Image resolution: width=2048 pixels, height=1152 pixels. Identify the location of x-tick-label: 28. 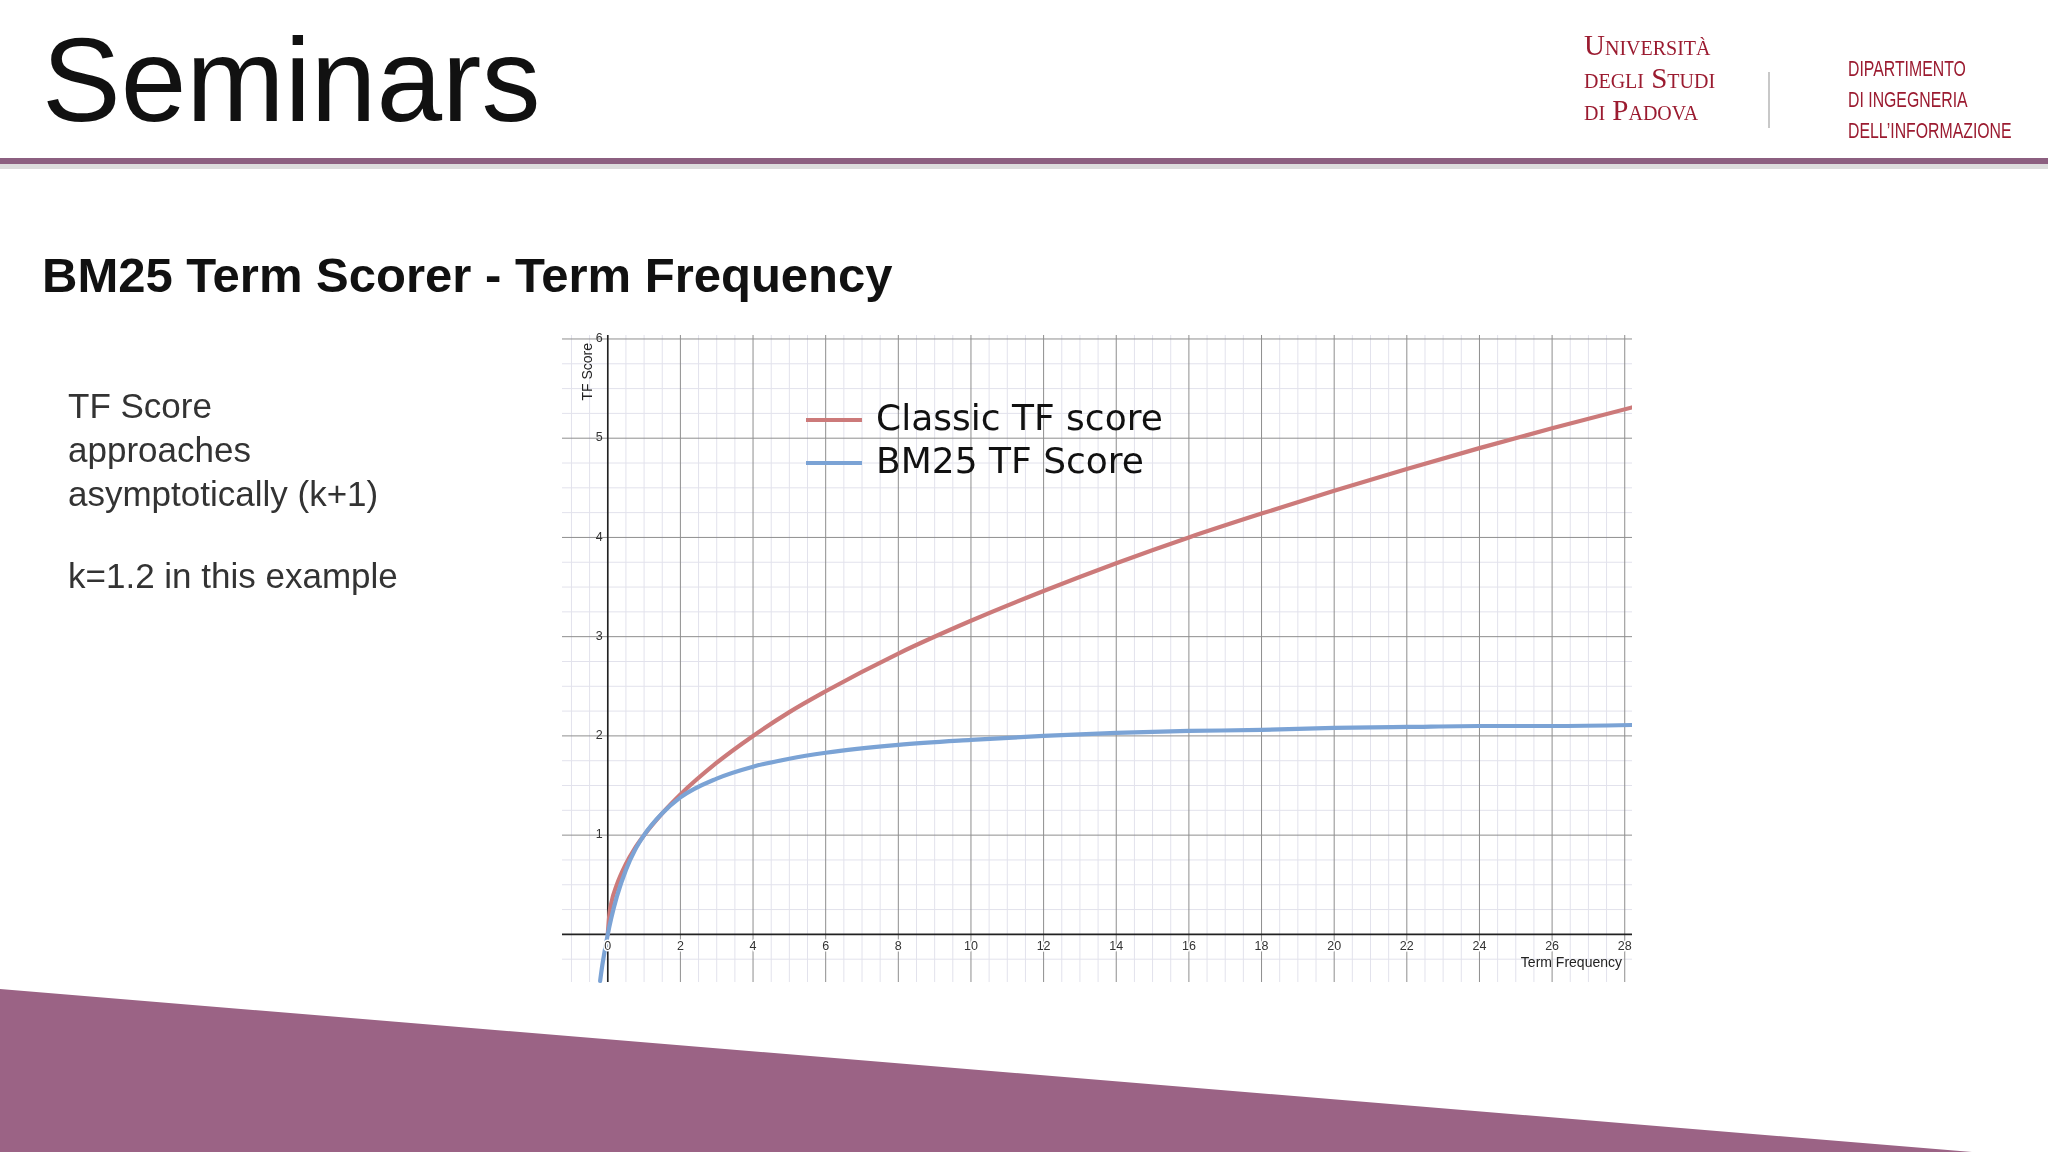
(1624, 946).